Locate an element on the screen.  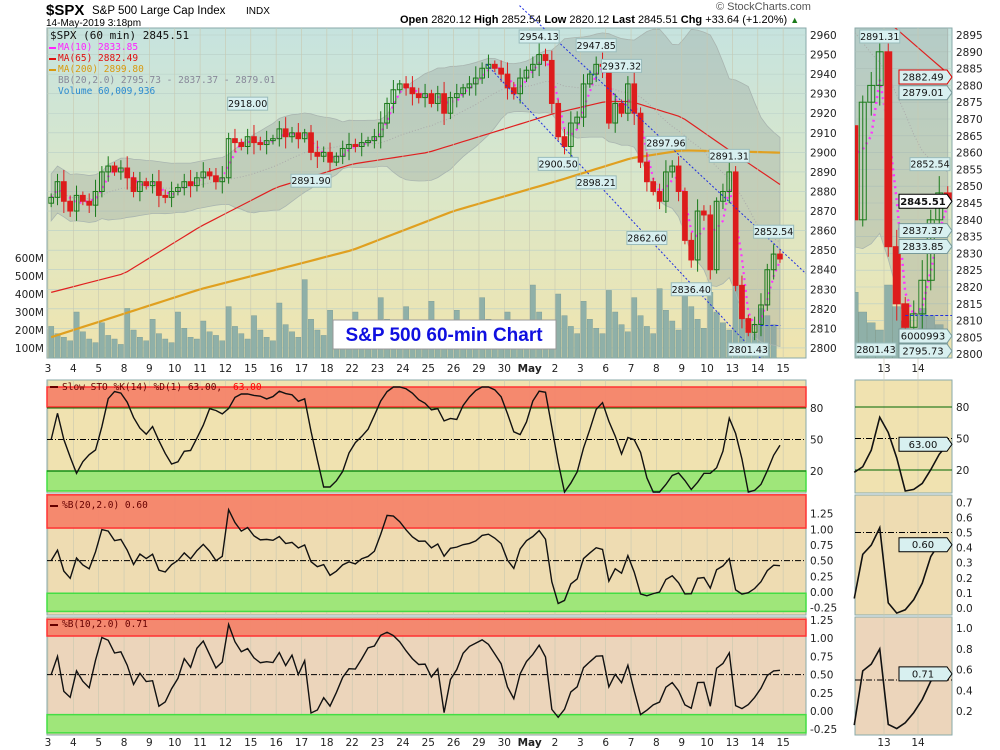
copyright: © StockCharts.com is located at coordinates (763, 7).